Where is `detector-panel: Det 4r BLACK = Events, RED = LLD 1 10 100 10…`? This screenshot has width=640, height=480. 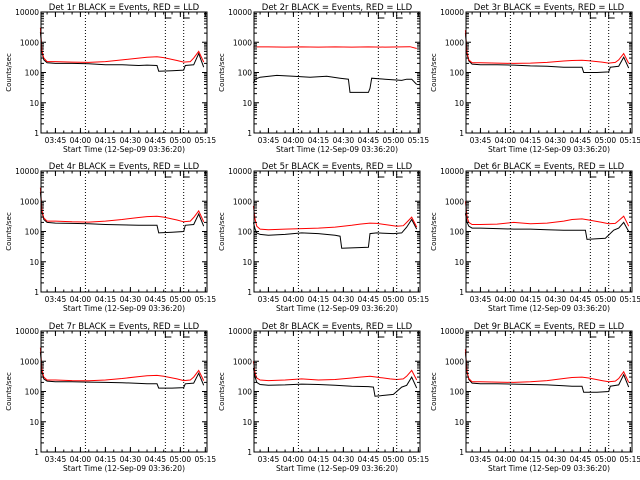
detector-panel: Det 4r BLACK = Events, RED = LLD 1 10 100 10… is located at coordinates (110, 237).